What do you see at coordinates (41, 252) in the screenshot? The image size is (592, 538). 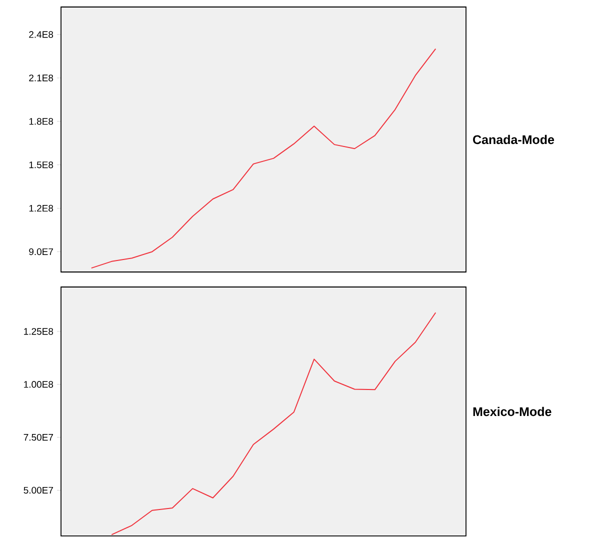 I see `y-tick-label: 9.0E7` at bounding box center [41, 252].